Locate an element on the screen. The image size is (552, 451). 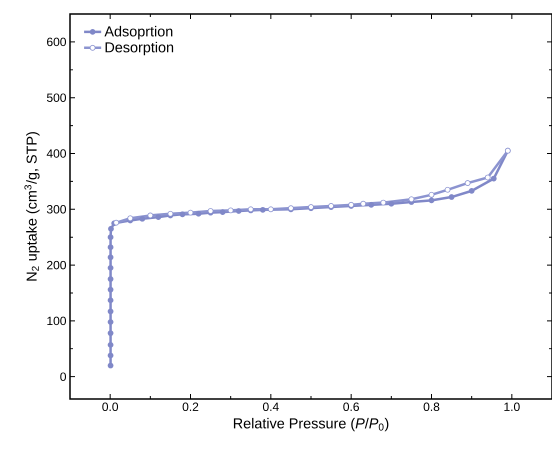
x-tick-label: 0.6 is located at coordinates (351, 407).